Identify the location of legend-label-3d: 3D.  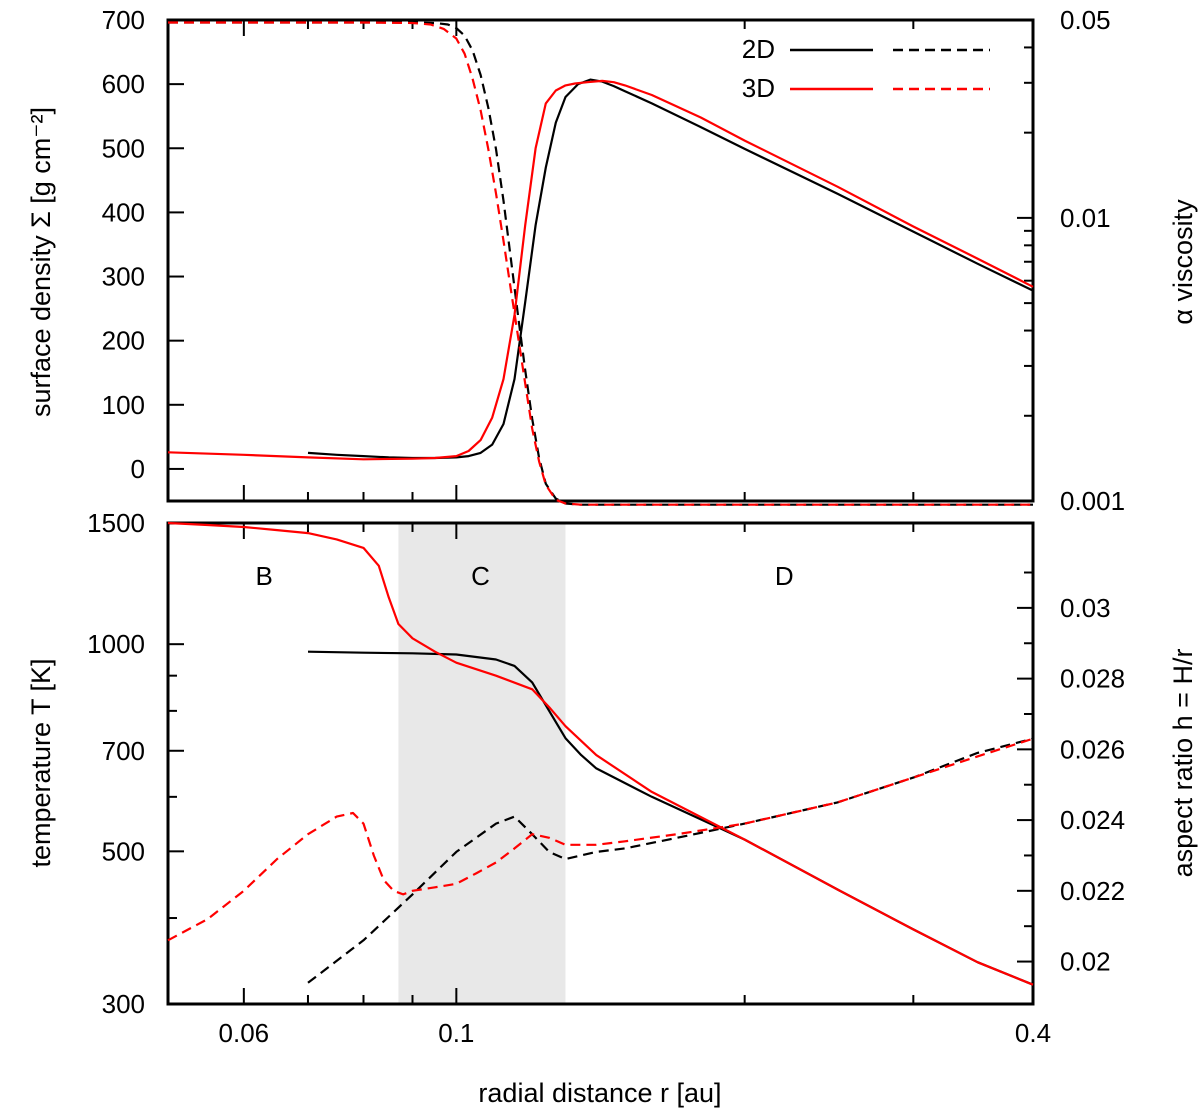
(758, 88).